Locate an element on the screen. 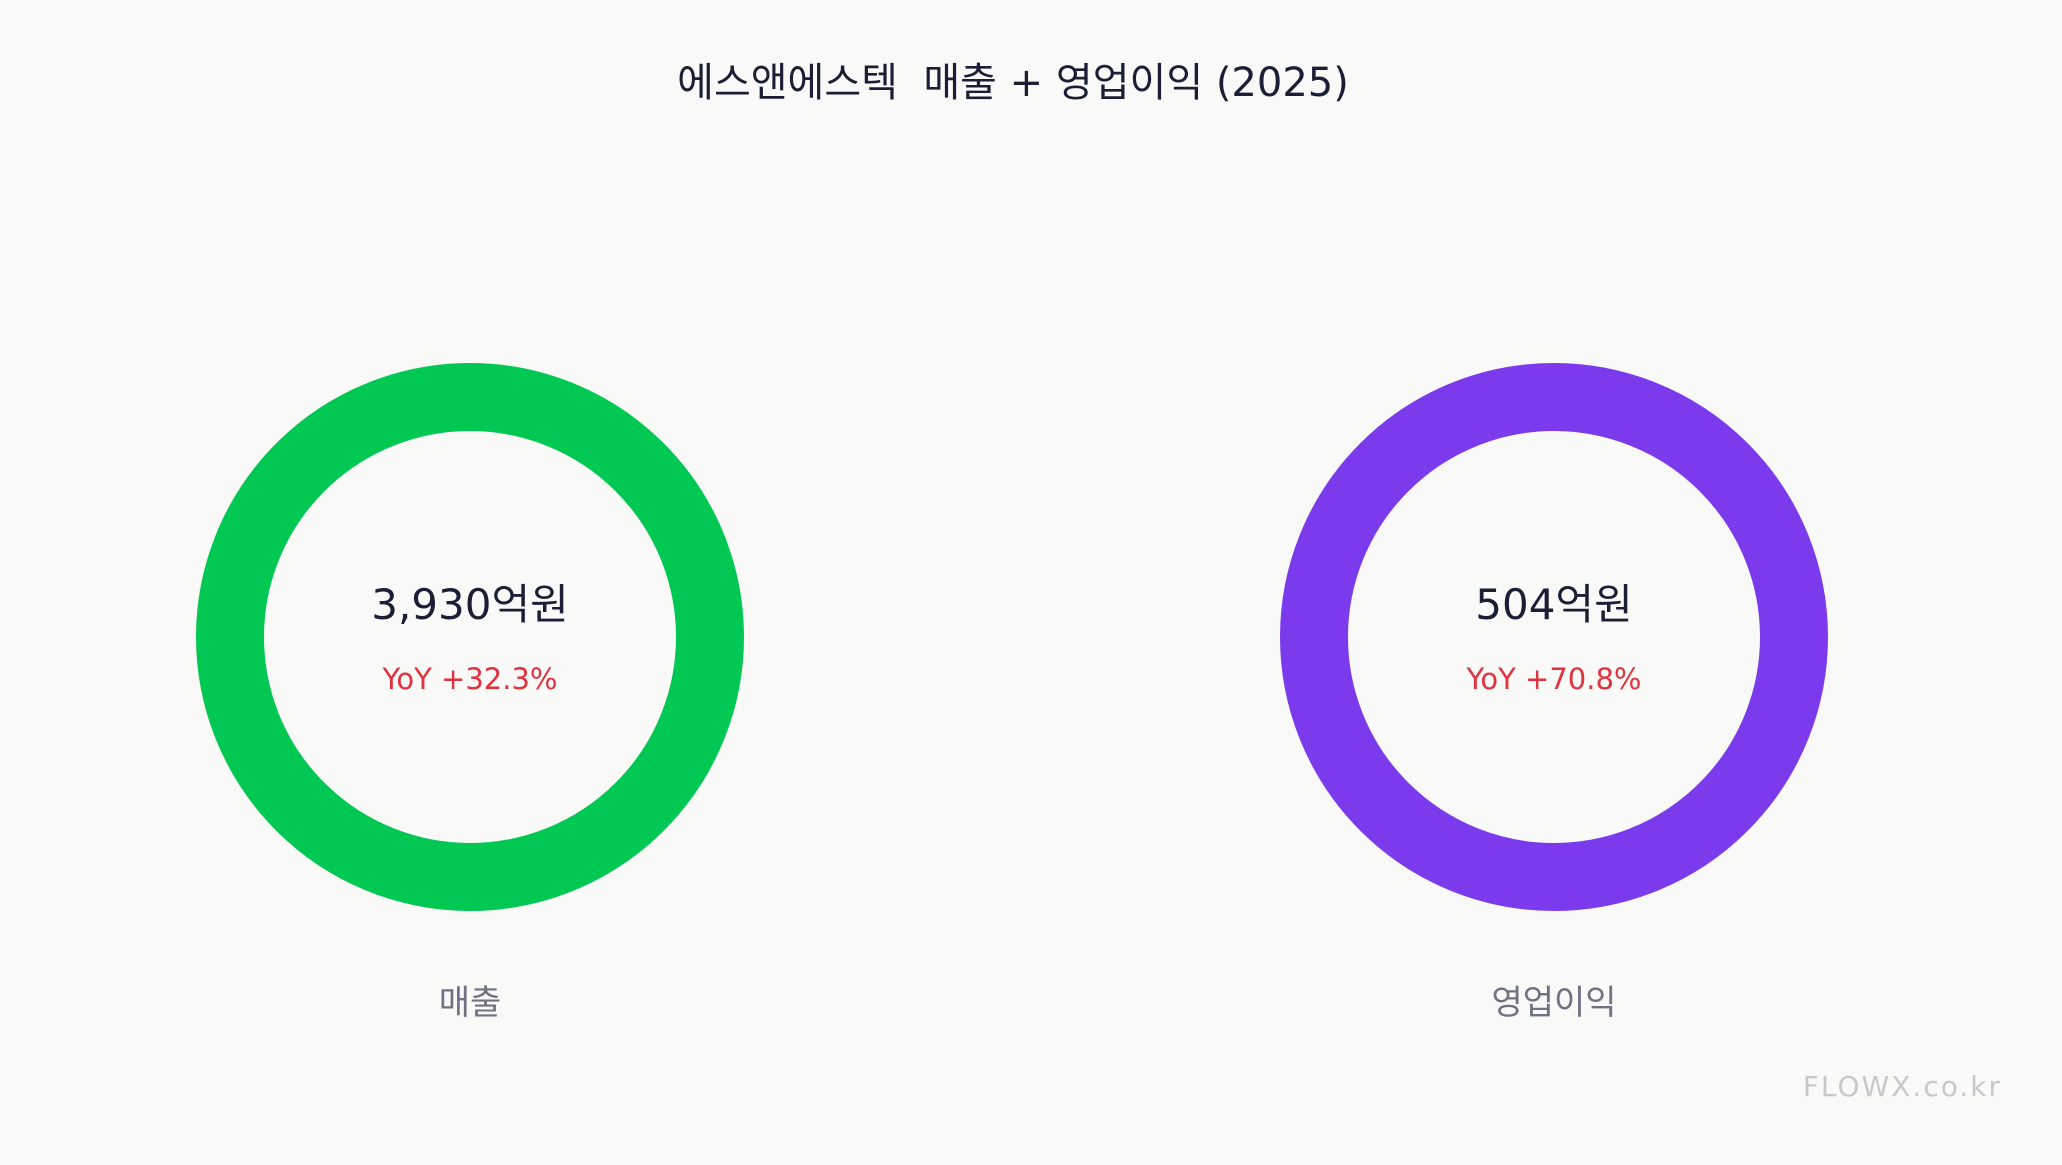 The height and width of the screenshot is (1165, 2062). metric-label-operating-profit: 영업이익 is located at coordinates (1554, 1003).